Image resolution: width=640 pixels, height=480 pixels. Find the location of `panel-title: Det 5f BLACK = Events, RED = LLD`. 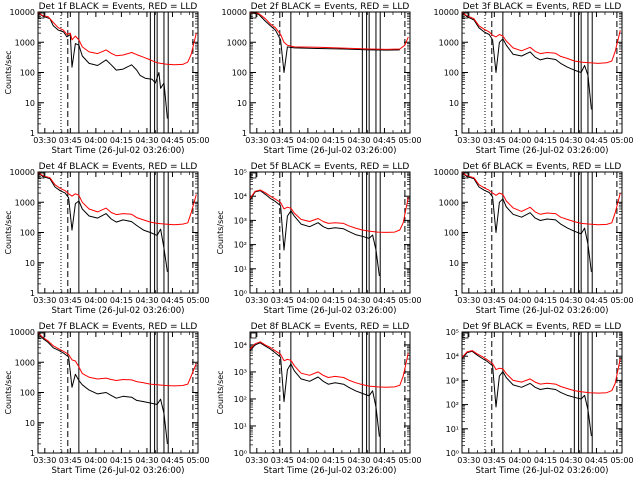

panel-title: Det 5f BLACK = Events, RED = LLD is located at coordinates (330, 167).